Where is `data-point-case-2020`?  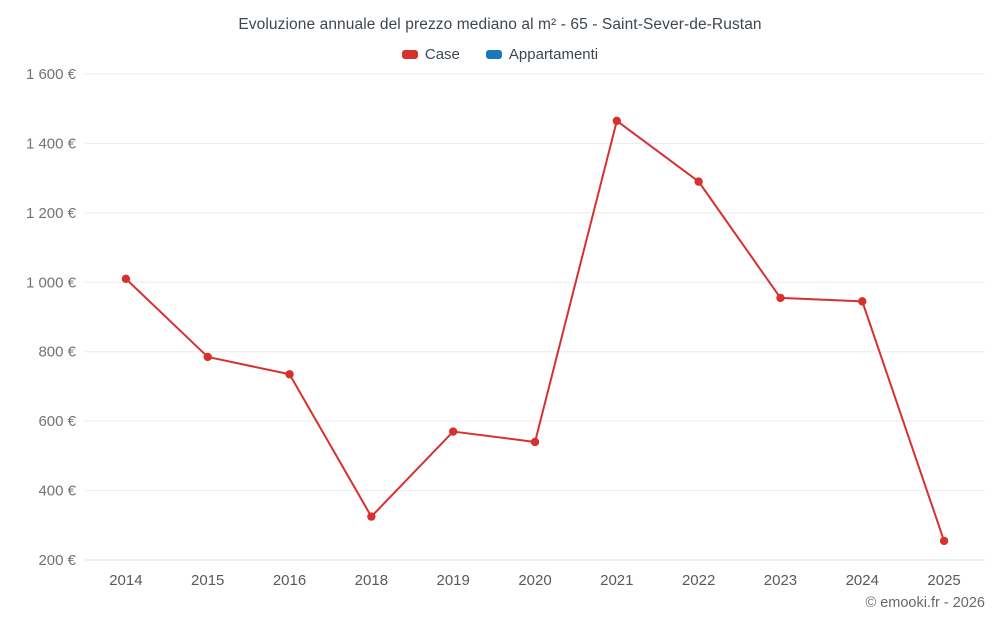 data-point-case-2020 is located at coordinates (535, 442).